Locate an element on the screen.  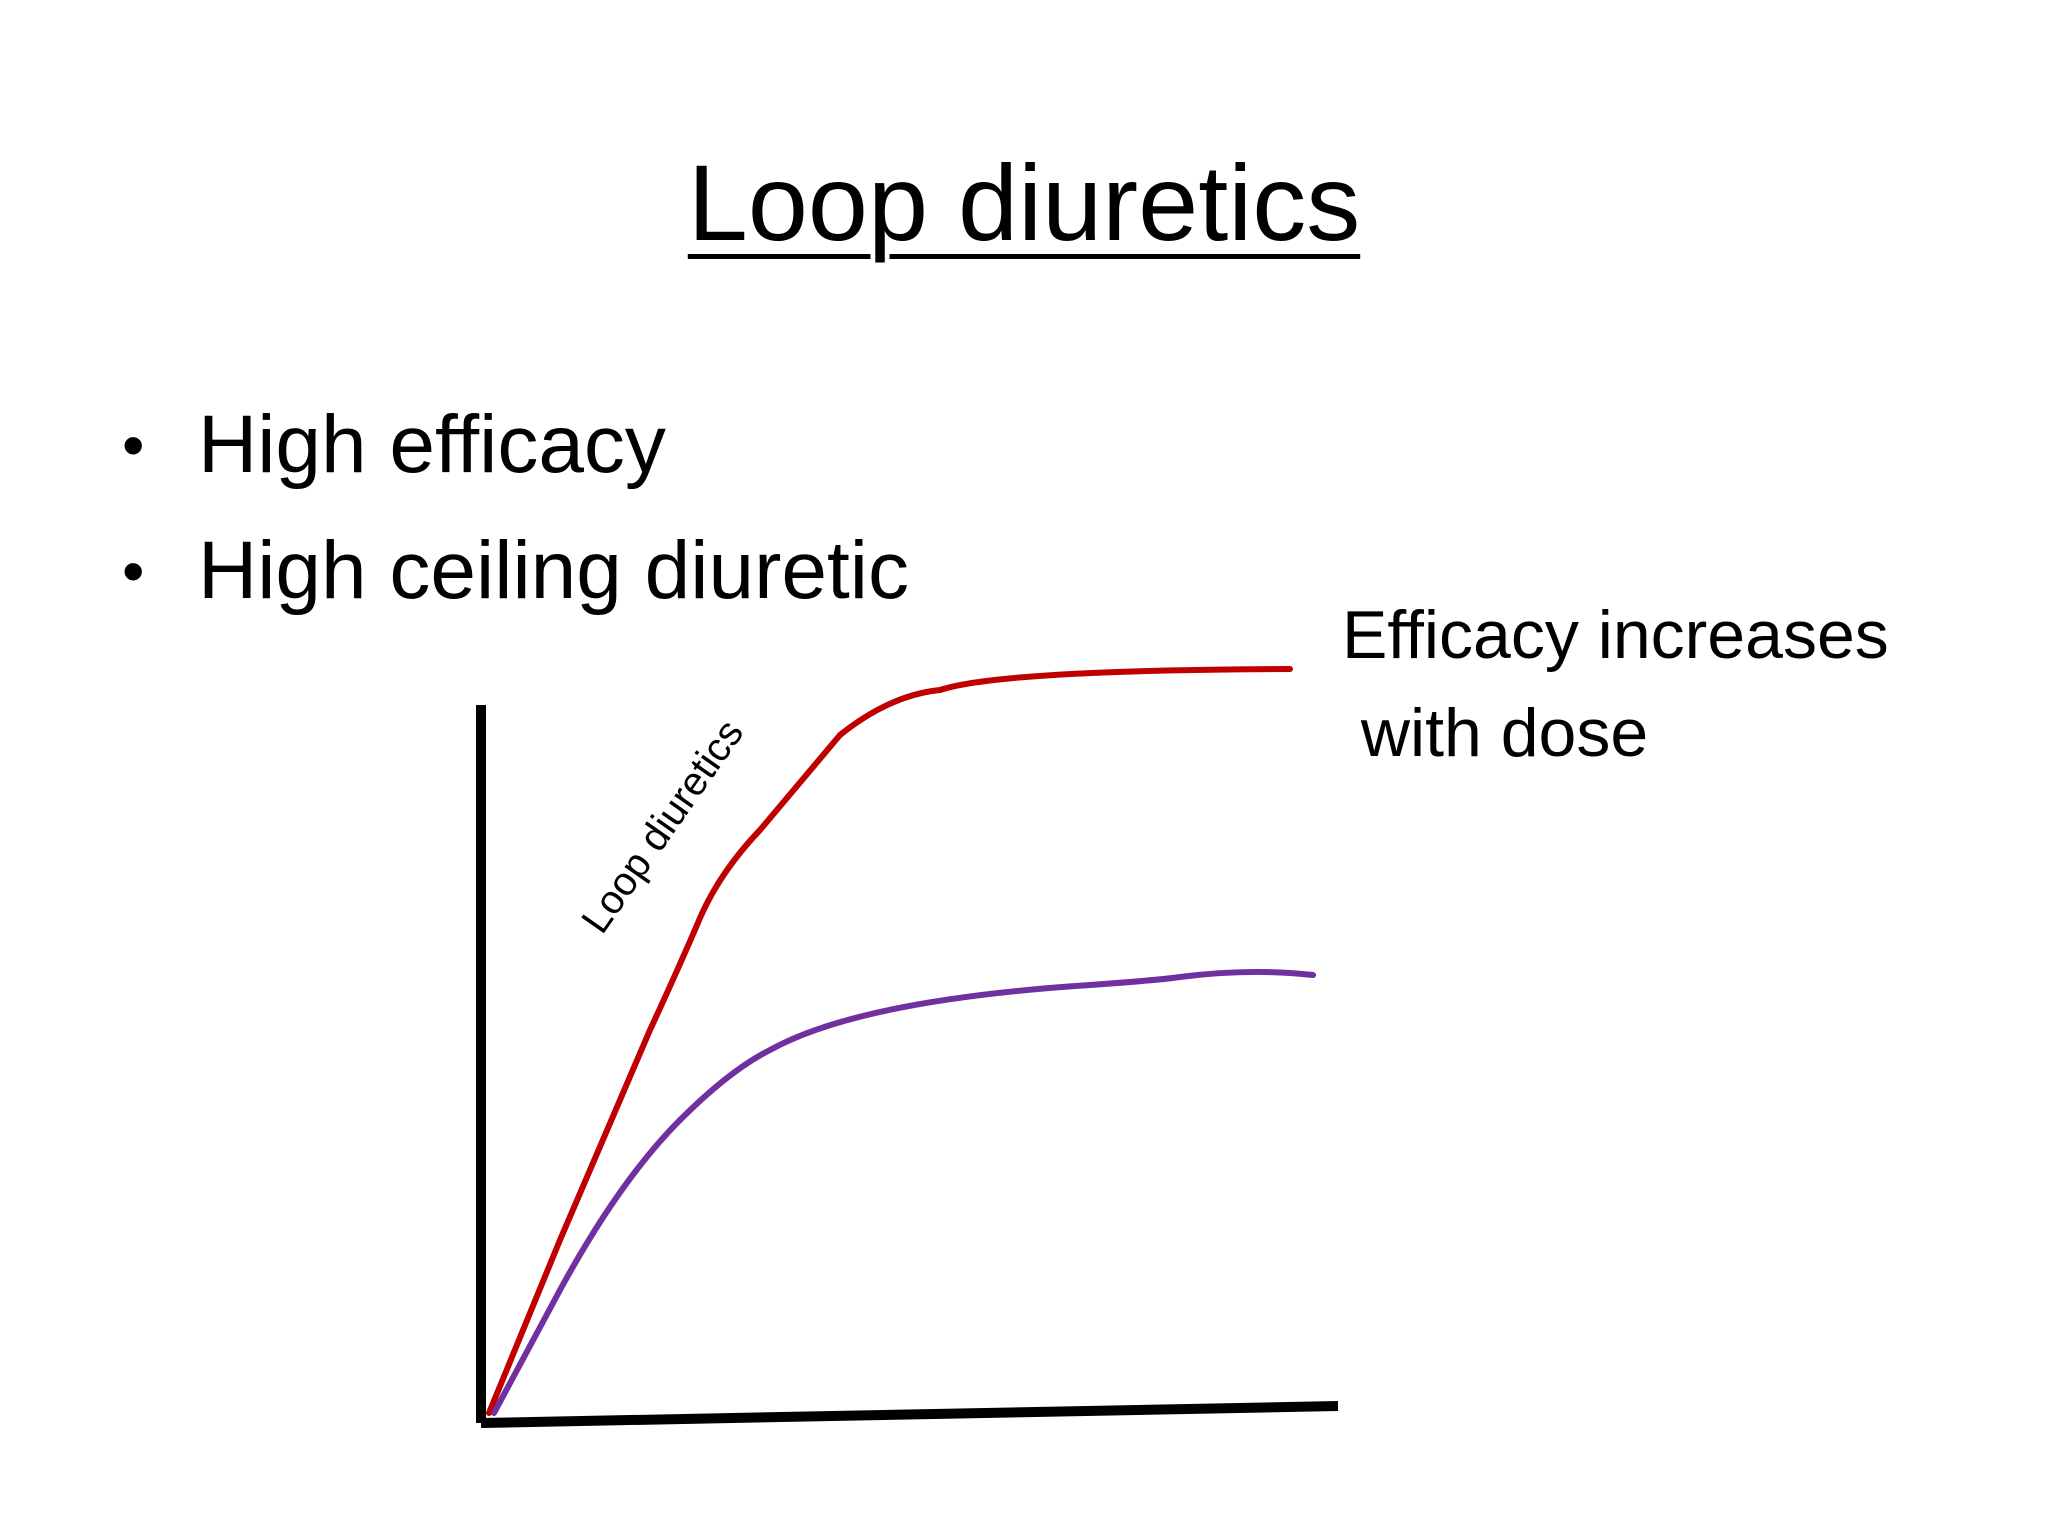
bullet-item: • High efficacy is located at coordinates (515, 445).